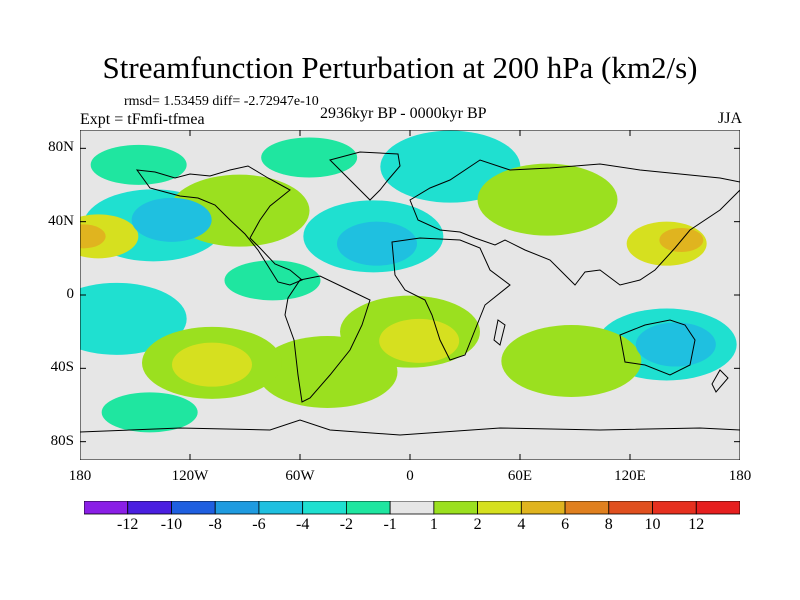  Describe the element at coordinates (109, 236) in the screenshot. I see `anomaly-north-pacific-east-positive` at that location.